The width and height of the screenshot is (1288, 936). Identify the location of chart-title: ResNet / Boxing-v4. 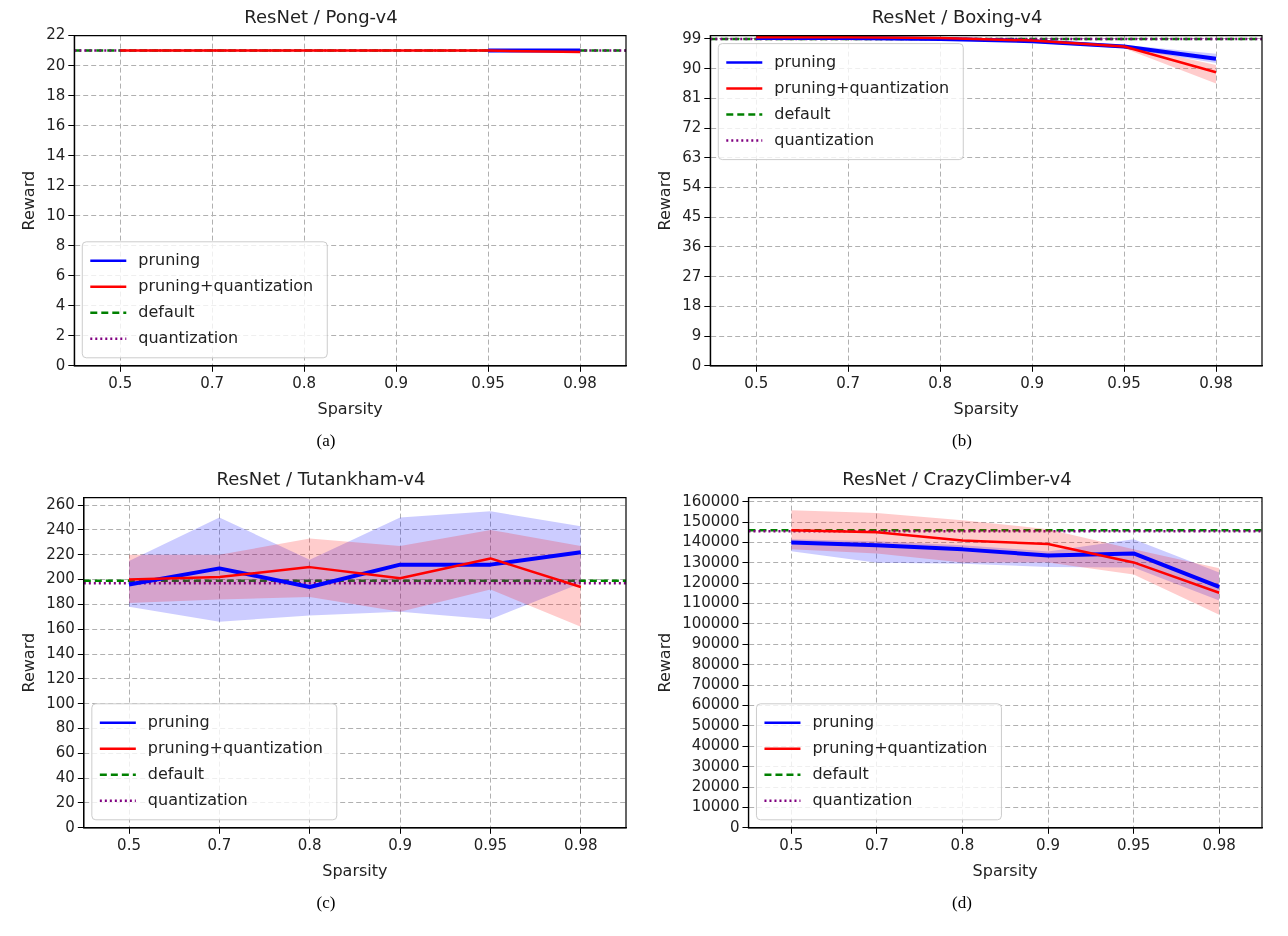
(957, 17).